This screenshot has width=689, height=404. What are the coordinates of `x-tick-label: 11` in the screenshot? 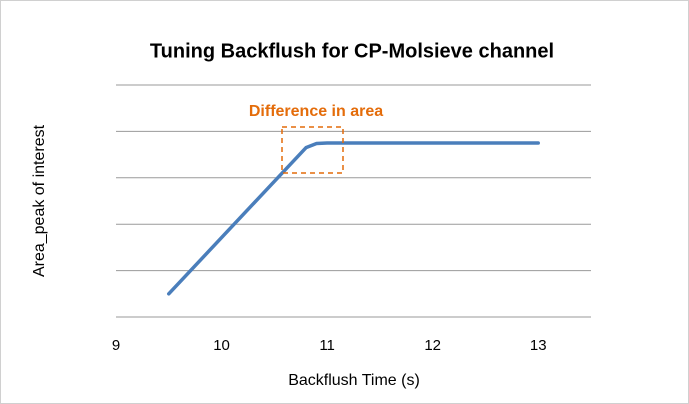 It's located at (327, 345).